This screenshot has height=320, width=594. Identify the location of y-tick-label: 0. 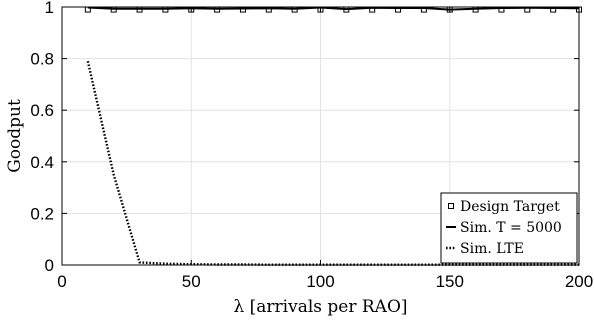
(49, 265).